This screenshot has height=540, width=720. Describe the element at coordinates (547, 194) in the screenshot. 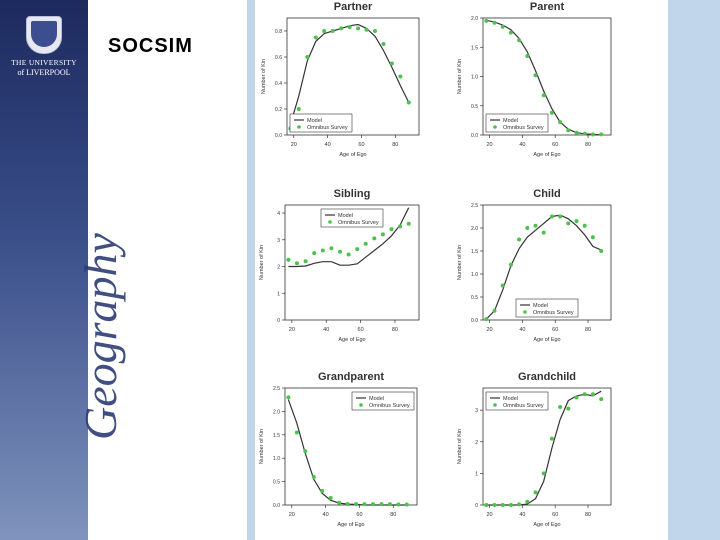

I see `chart-title: Child` at that location.